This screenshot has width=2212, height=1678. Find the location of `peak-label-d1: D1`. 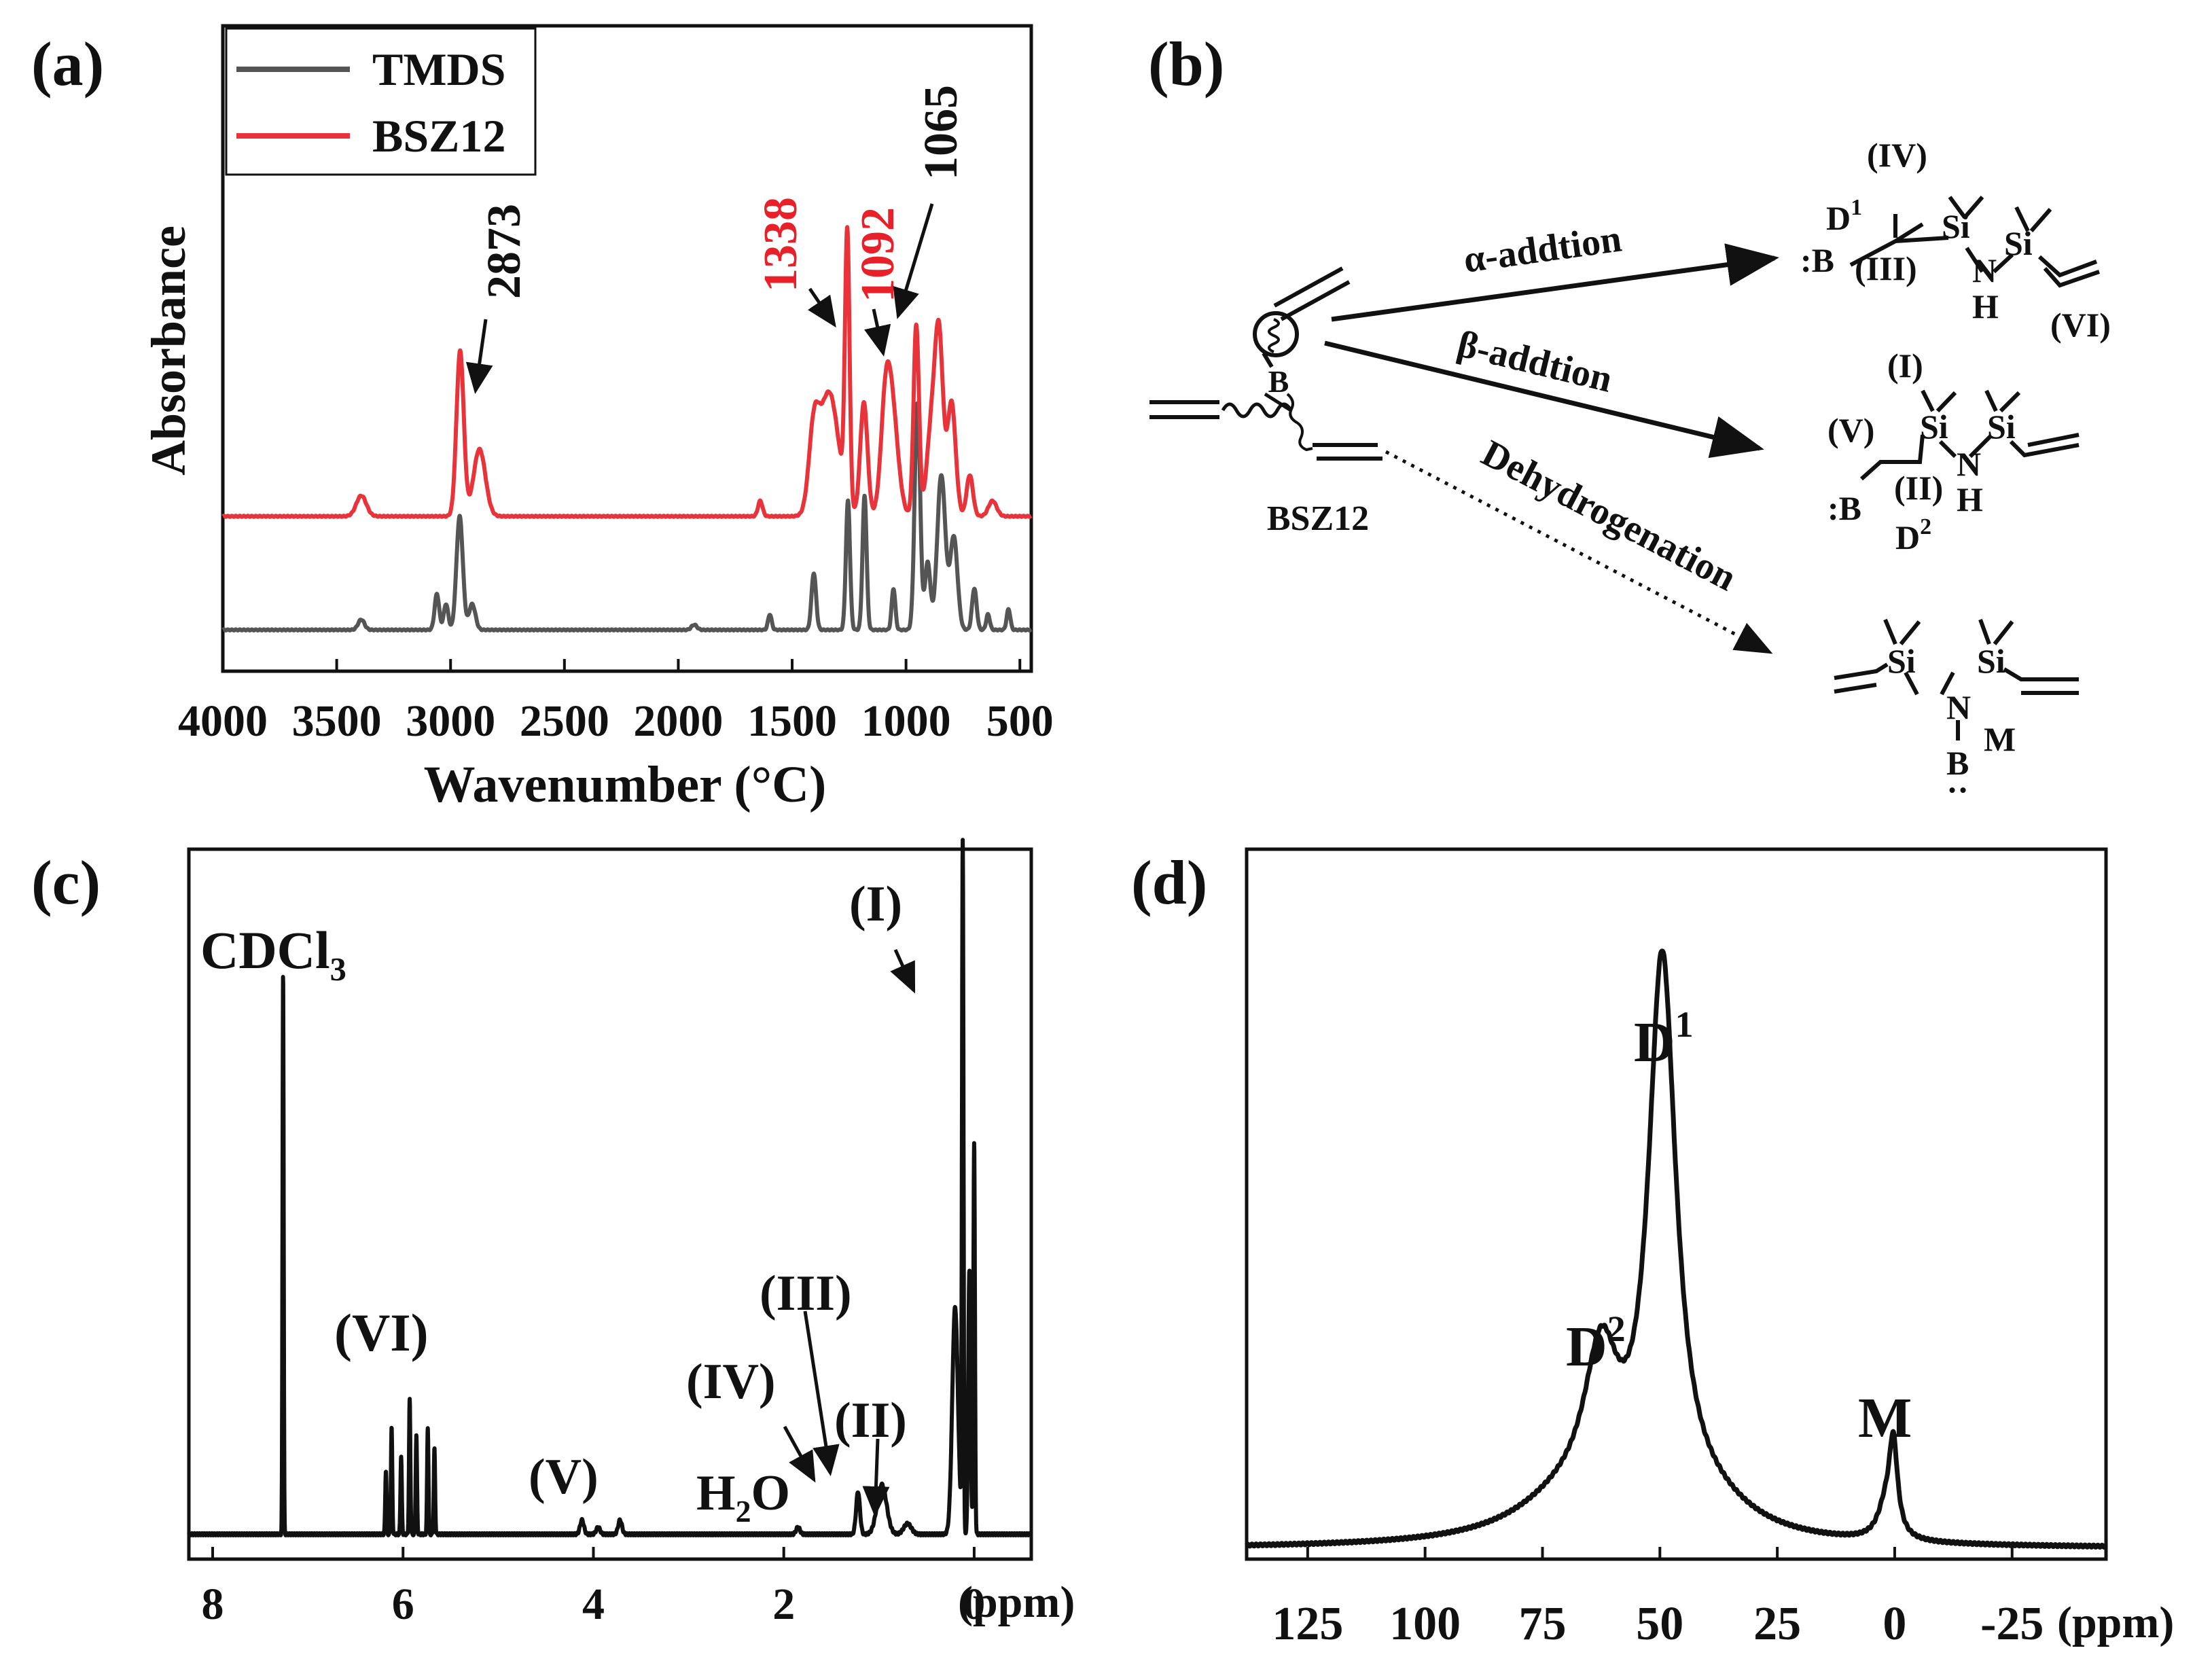

peak-label-d1: D1 is located at coordinates (1664, 1039).